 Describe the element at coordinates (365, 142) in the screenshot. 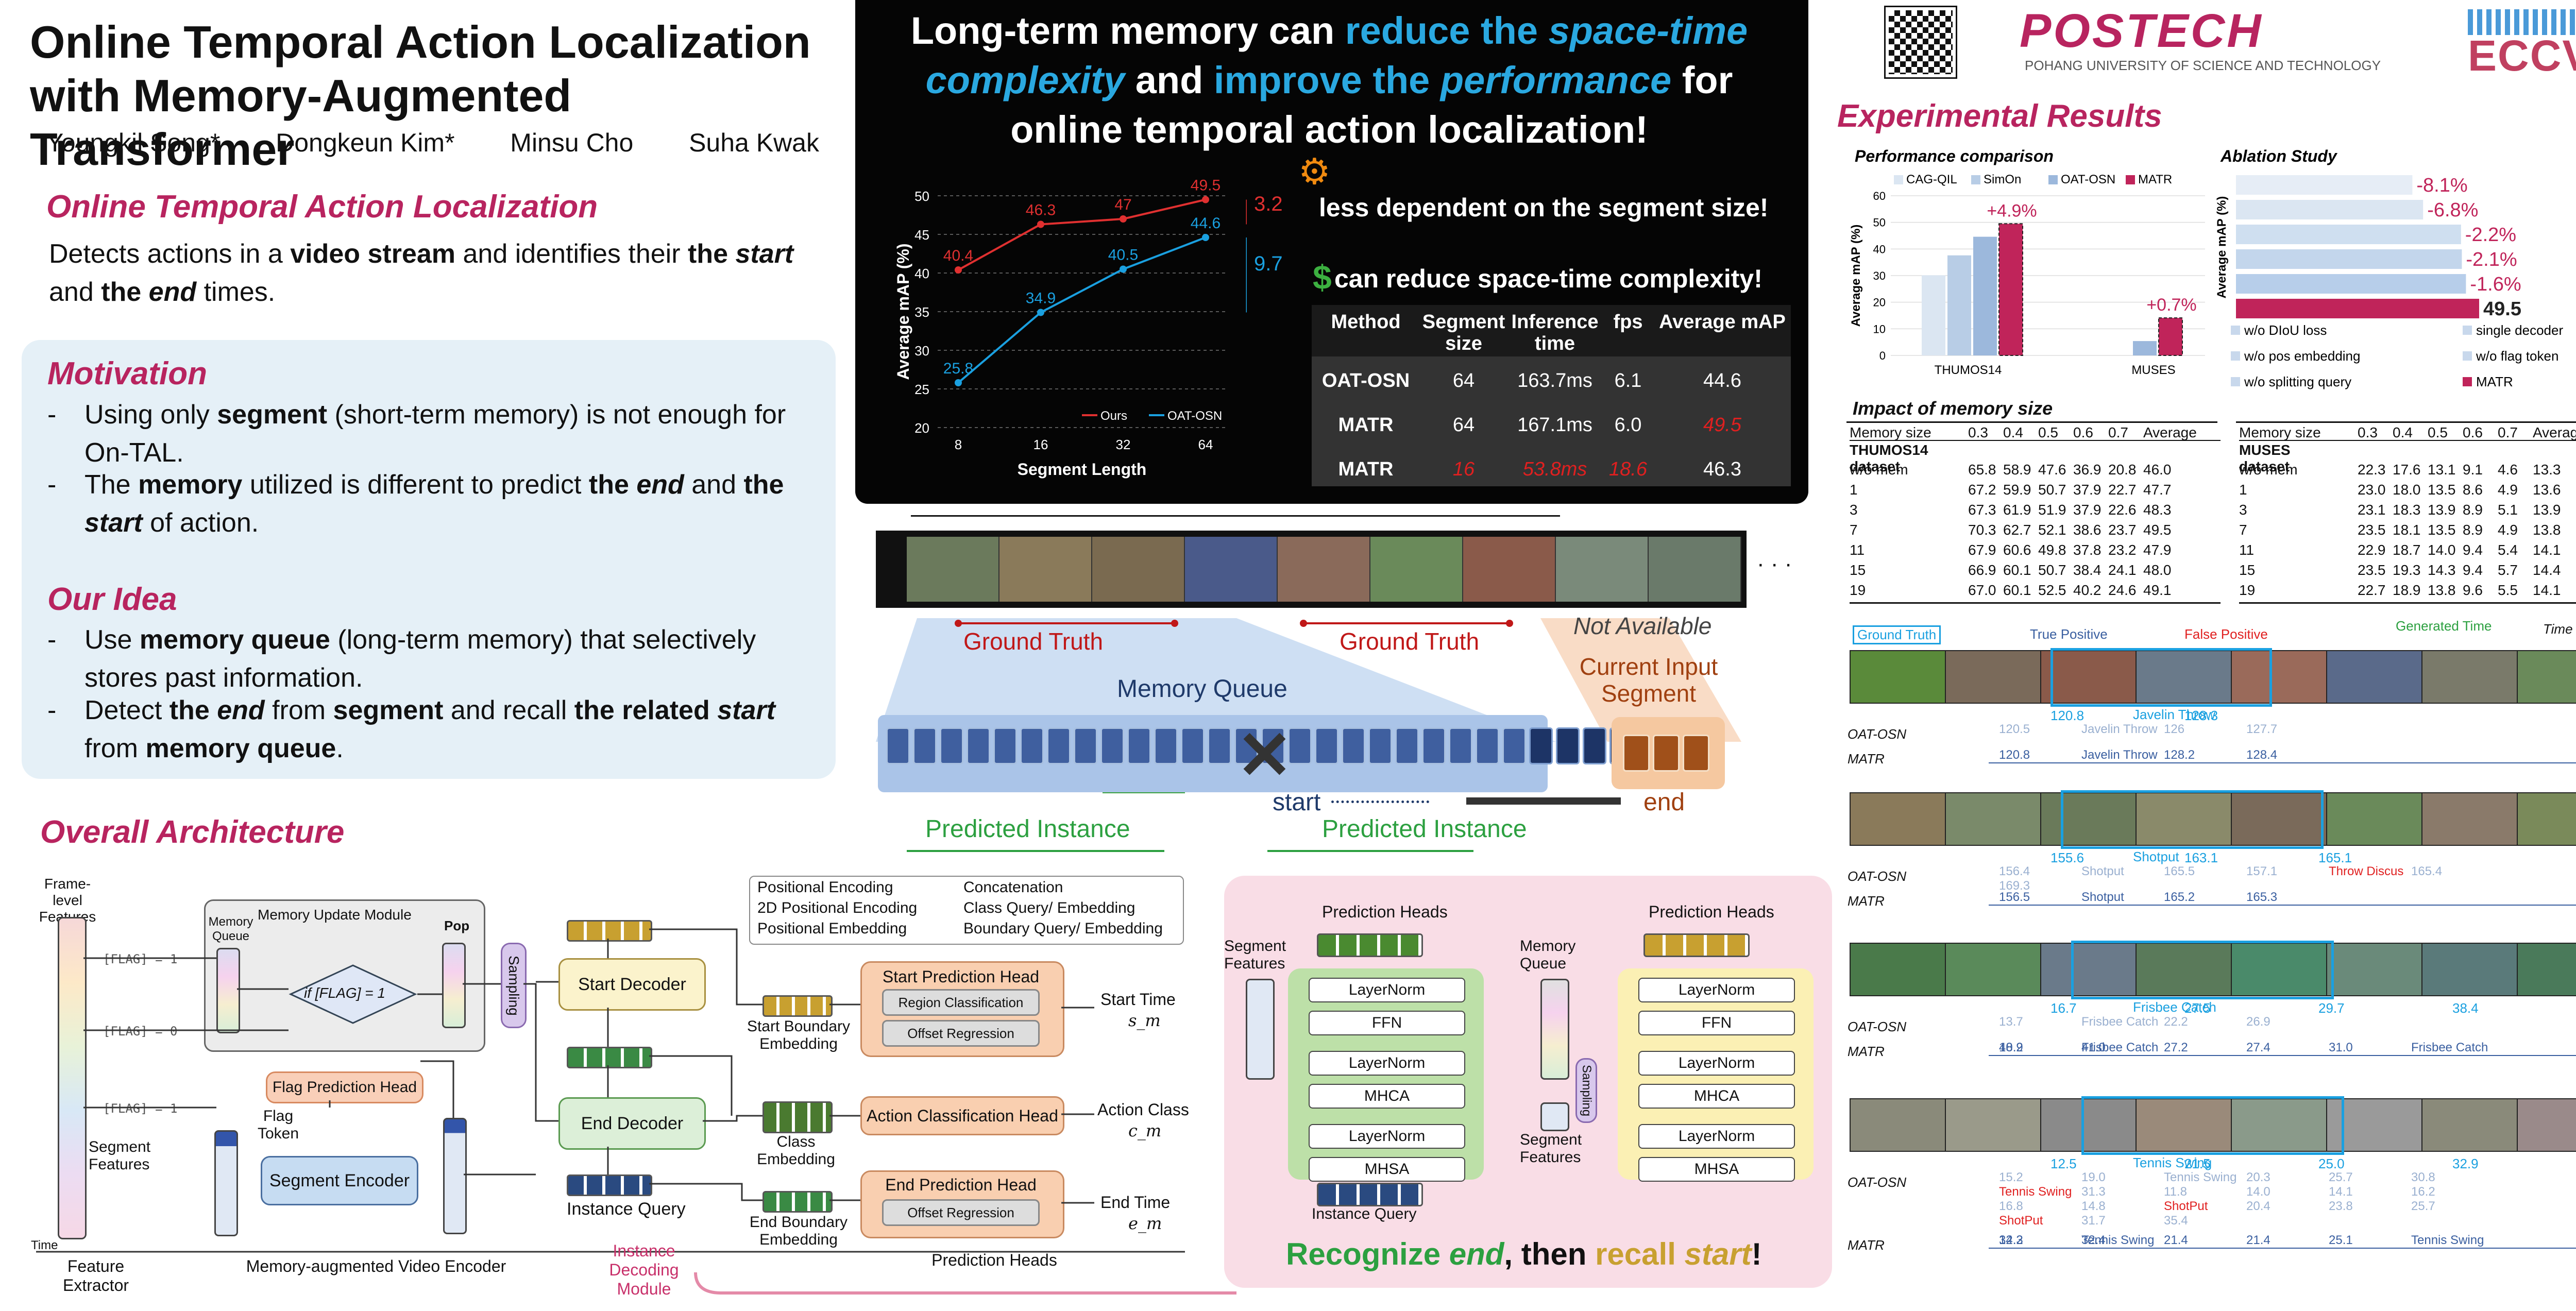

I see `author-2: Dongkeun Kim*` at that location.